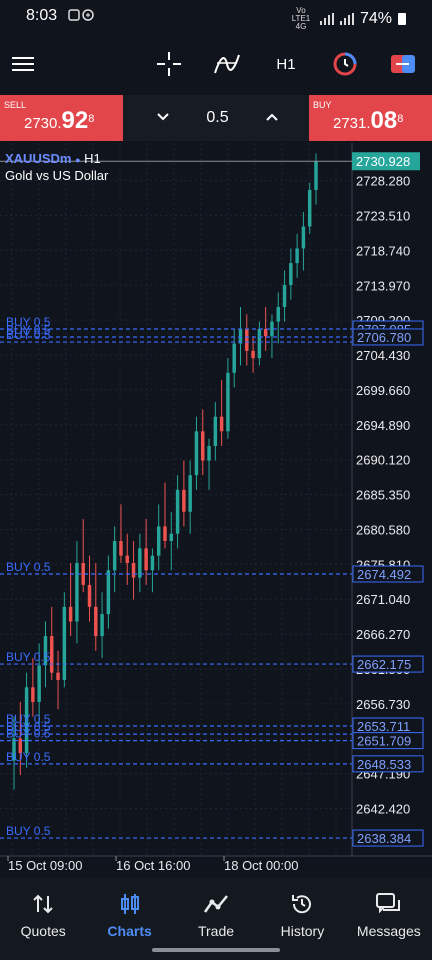 Image resolution: width=432 pixels, height=960 pixels. What do you see at coordinates (384, 838) in the screenshot?
I see `position-price-text: 2638.384` at bounding box center [384, 838].